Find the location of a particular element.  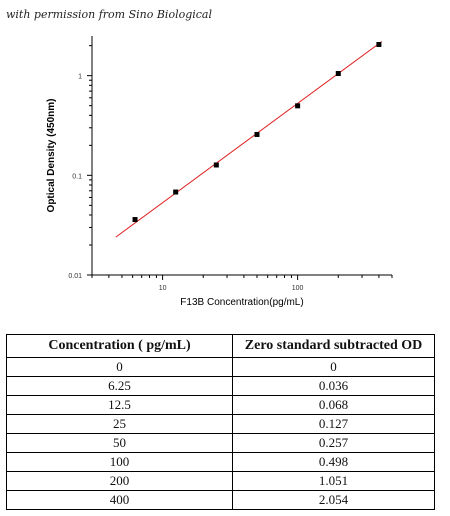

cell-od: 2.054 is located at coordinates (333, 500).